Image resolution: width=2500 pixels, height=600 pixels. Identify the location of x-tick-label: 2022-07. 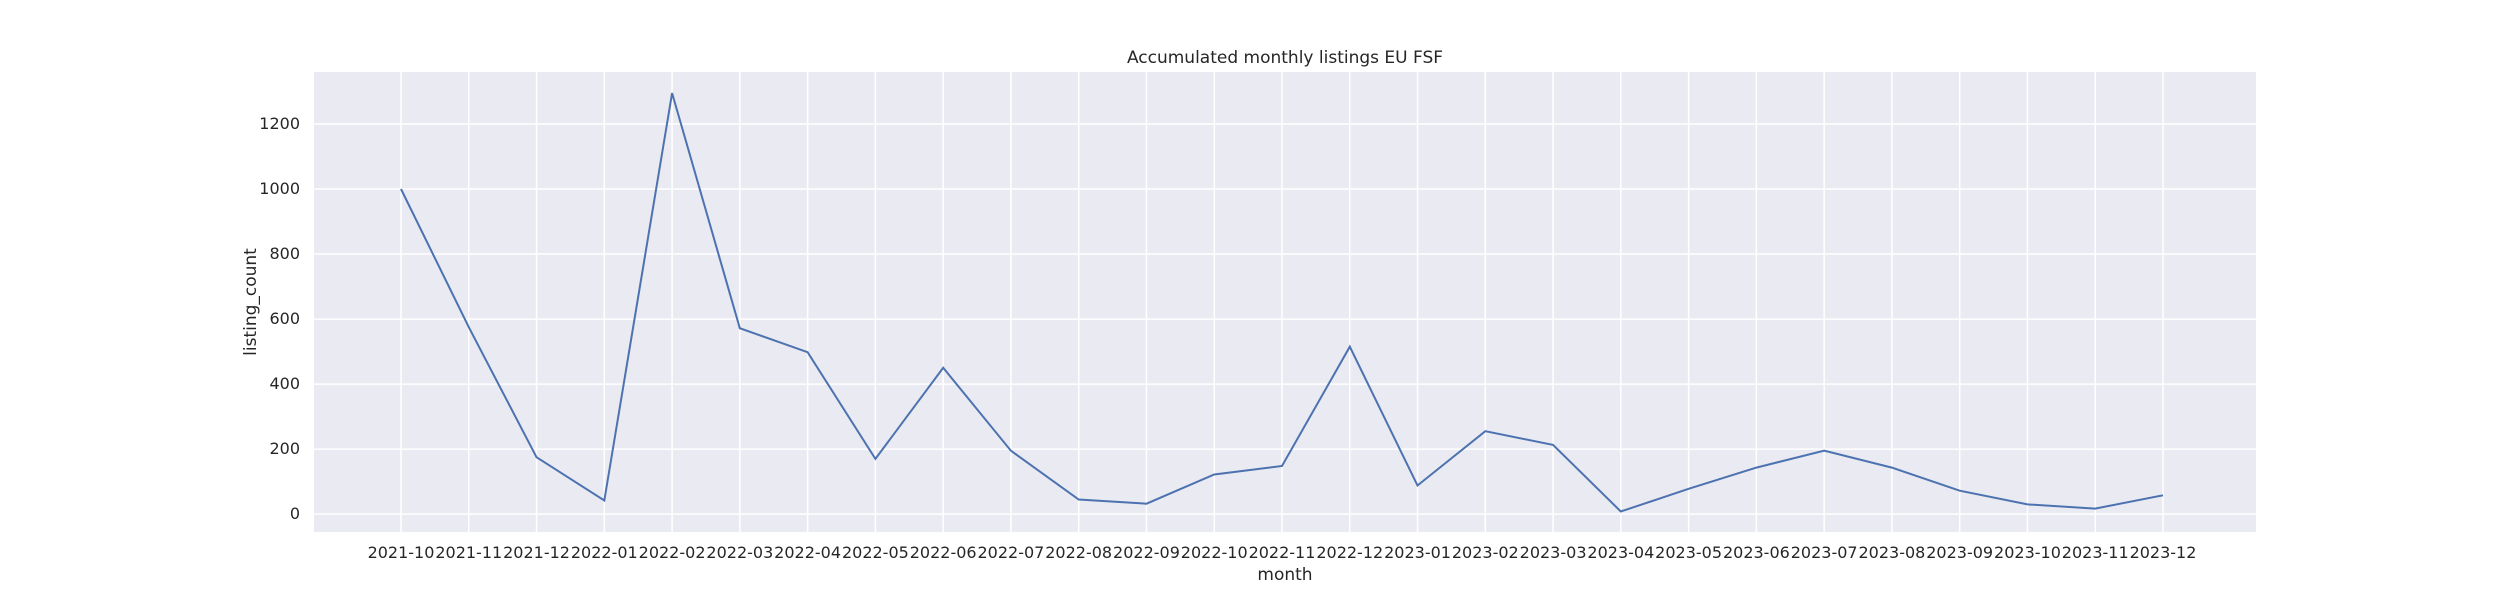
(1010, 552).